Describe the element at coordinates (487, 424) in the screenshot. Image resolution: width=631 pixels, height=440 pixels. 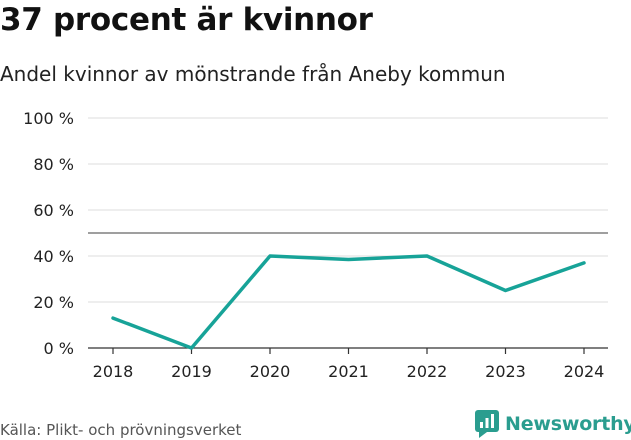
I see `newsworthy-logo-icon` at that location.